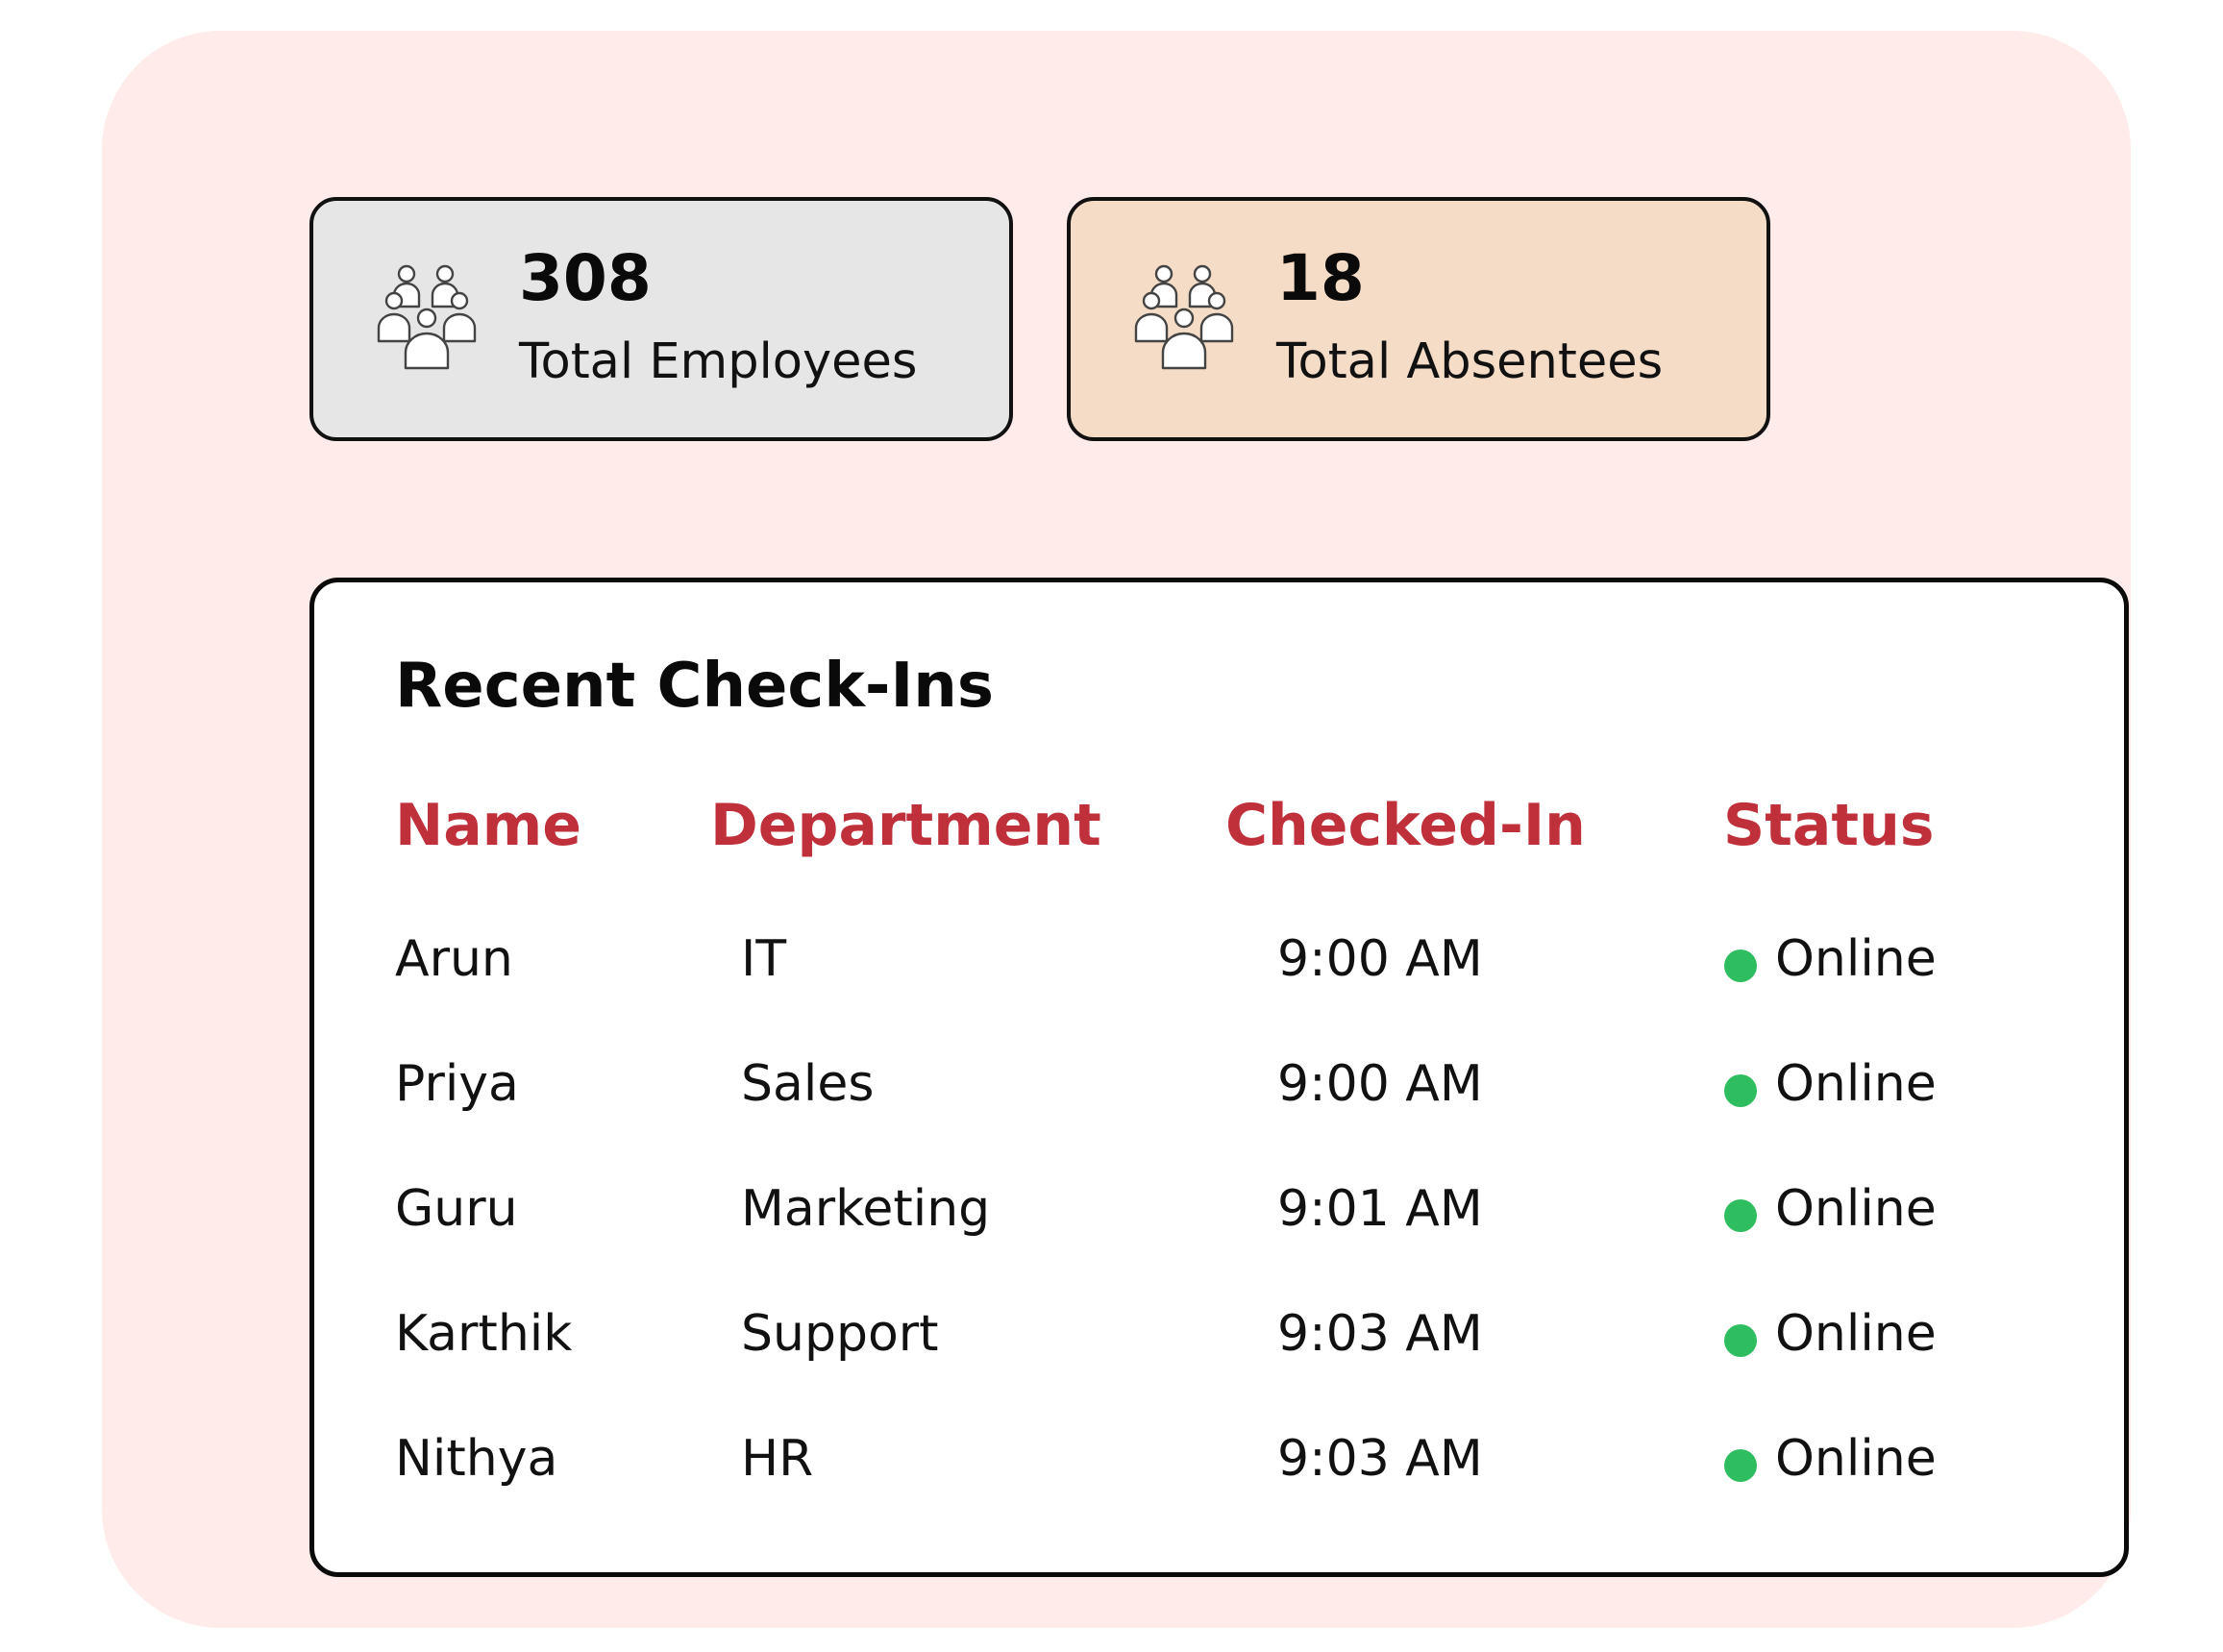 The height and width of the screenshot is (1652, 2223). What do you see at coordinates (457, 1084) in the screenshot?
I see `cell-name: Priya` at bounding box center [457, 1084].